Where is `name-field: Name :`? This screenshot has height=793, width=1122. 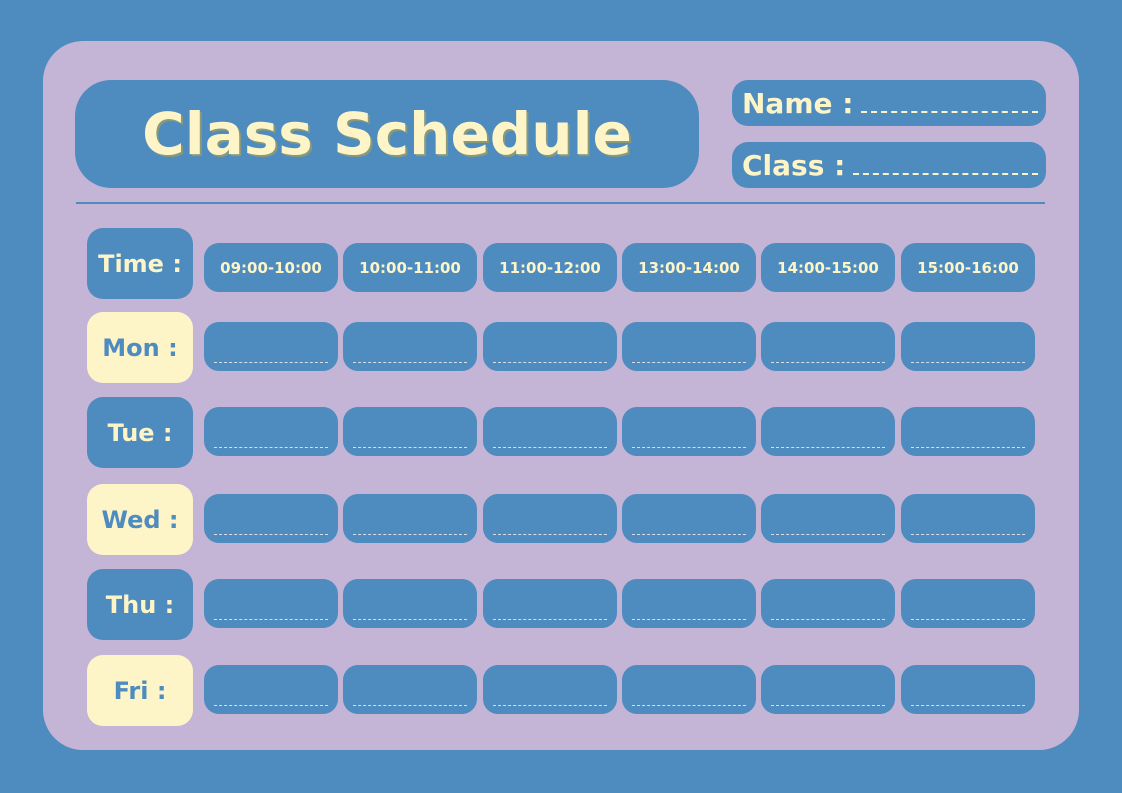 name-field: Name : is located at coordinates (889, 103).